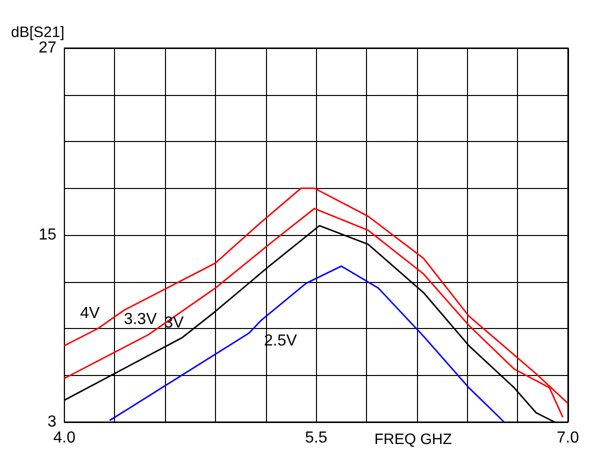 The image size is (590, 465). Describe the element at coordinates (316, 438) in the screenshot. I see `x-tick-label: 5.5` at that location.